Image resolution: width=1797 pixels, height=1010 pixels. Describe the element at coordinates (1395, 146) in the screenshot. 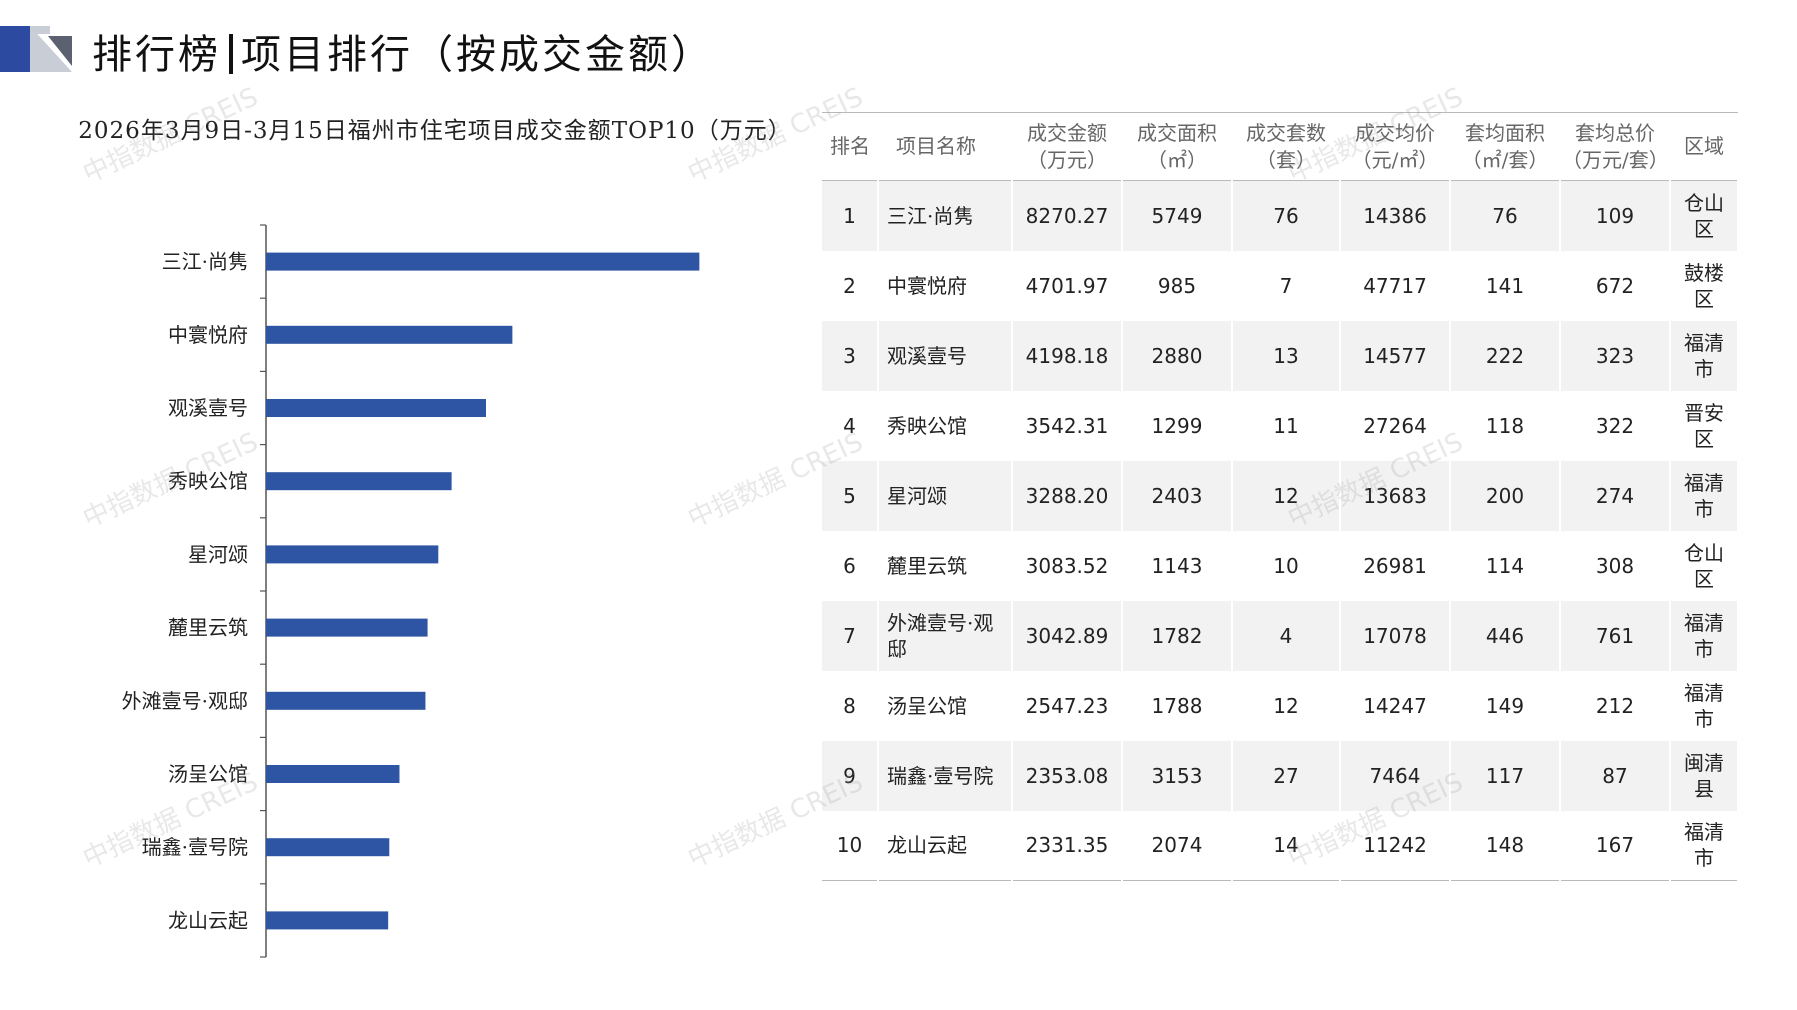

I see `column-header: 成交均价 （元/㎡）` at that location.